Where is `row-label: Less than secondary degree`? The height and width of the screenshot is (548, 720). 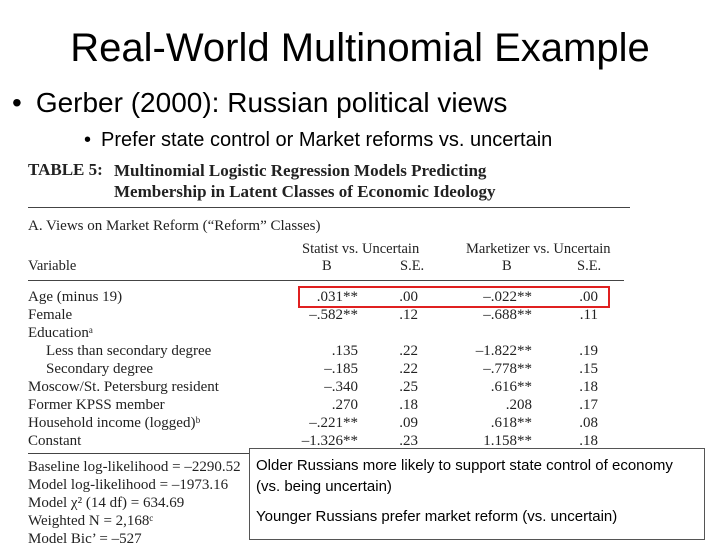 row-label: Less than secondary degree is located at coordinates (129, 351).